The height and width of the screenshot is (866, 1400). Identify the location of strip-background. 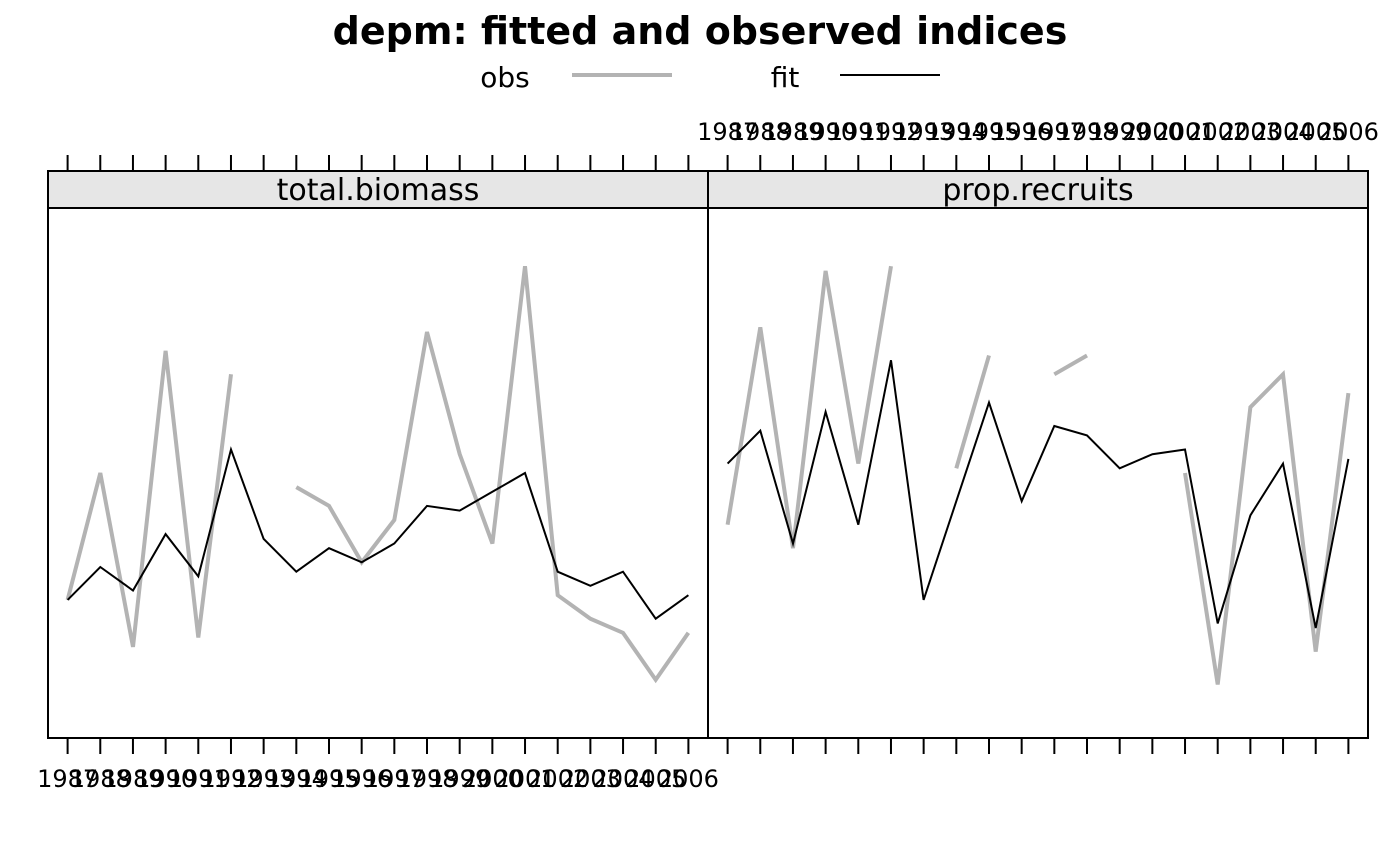
(1038, 189).